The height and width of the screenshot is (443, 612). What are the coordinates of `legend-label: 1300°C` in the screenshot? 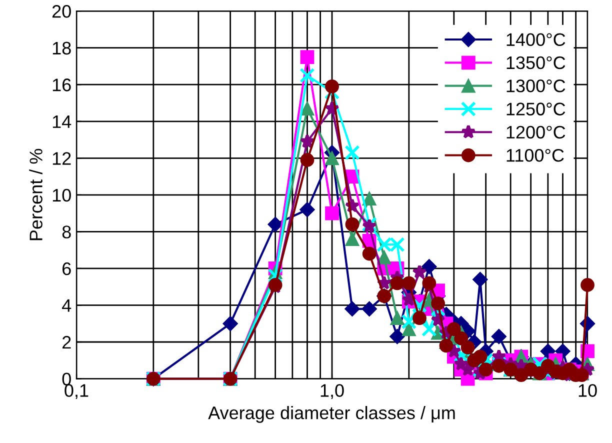 It's located at (536, 86).